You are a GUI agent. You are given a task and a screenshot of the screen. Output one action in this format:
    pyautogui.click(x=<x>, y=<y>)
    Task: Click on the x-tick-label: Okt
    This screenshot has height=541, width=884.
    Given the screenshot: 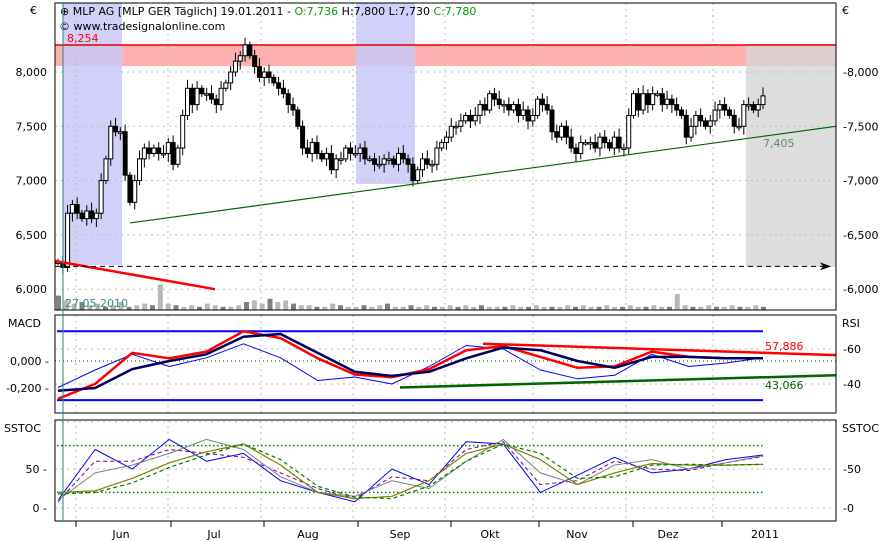 What is the action you would take?
    pyautogui.click(x=490, y=534)
    